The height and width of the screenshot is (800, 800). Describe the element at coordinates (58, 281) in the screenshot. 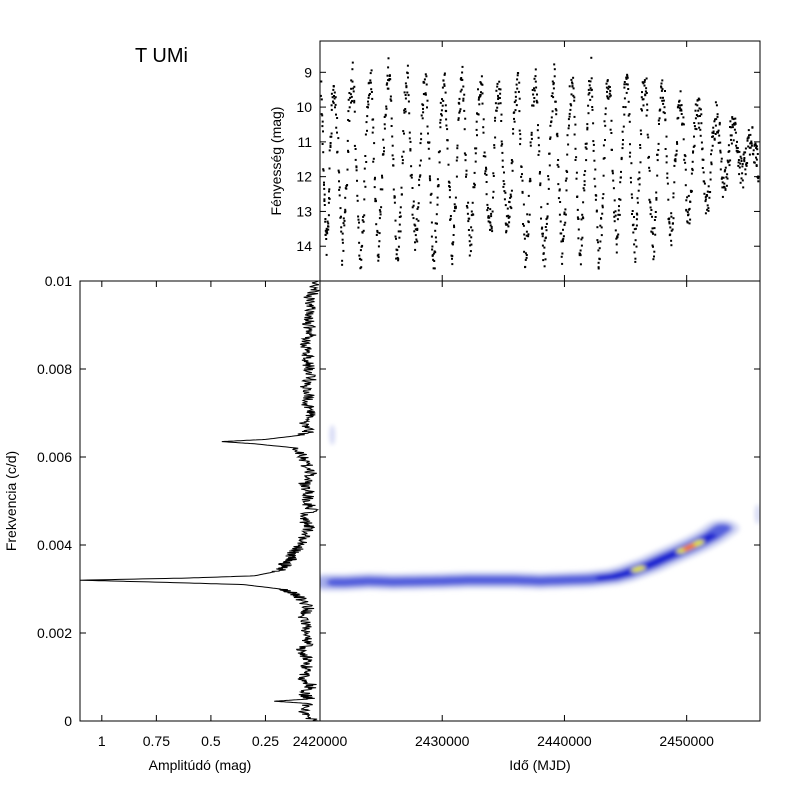

I see `frequency-y-tick-label: 0.01` at that location.